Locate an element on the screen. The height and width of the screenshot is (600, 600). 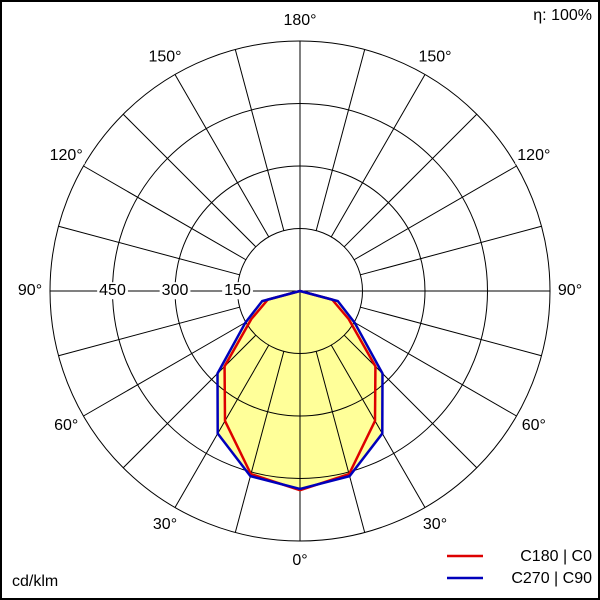
curves is located at coordinates (300, 390).